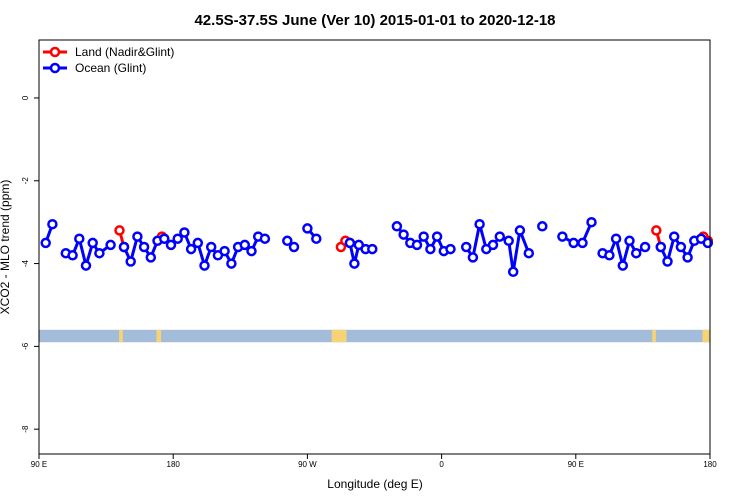 The image size is (750, 500). Describe the element at coordinates (6, 247) in the screenshot. I see `y-axis-label: XCO2 - MLO trend (ppm)` at that location.